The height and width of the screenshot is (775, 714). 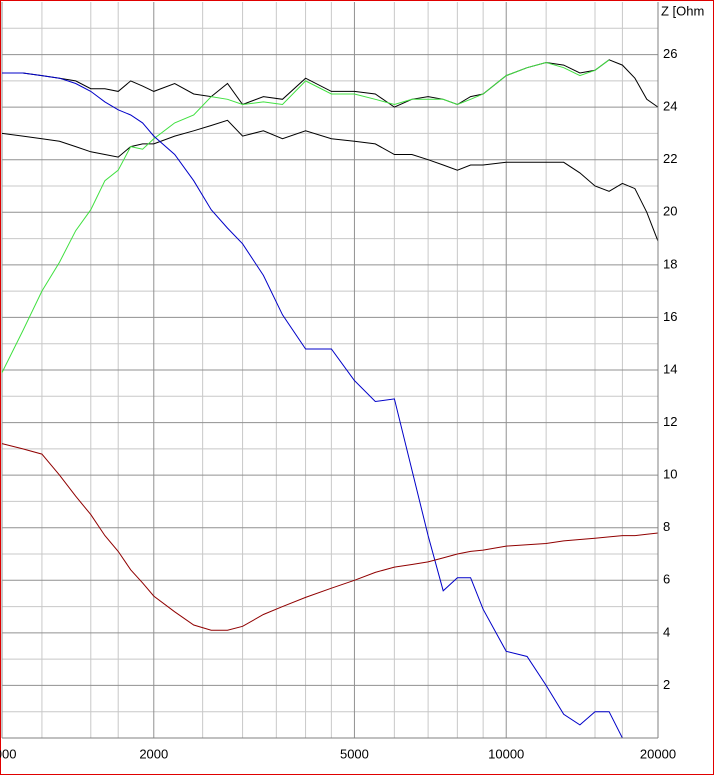 What do you see at coordinates (670, 211) in the screenshot?
I see `y-tick-label: 20` at bounding box center [670, 211].